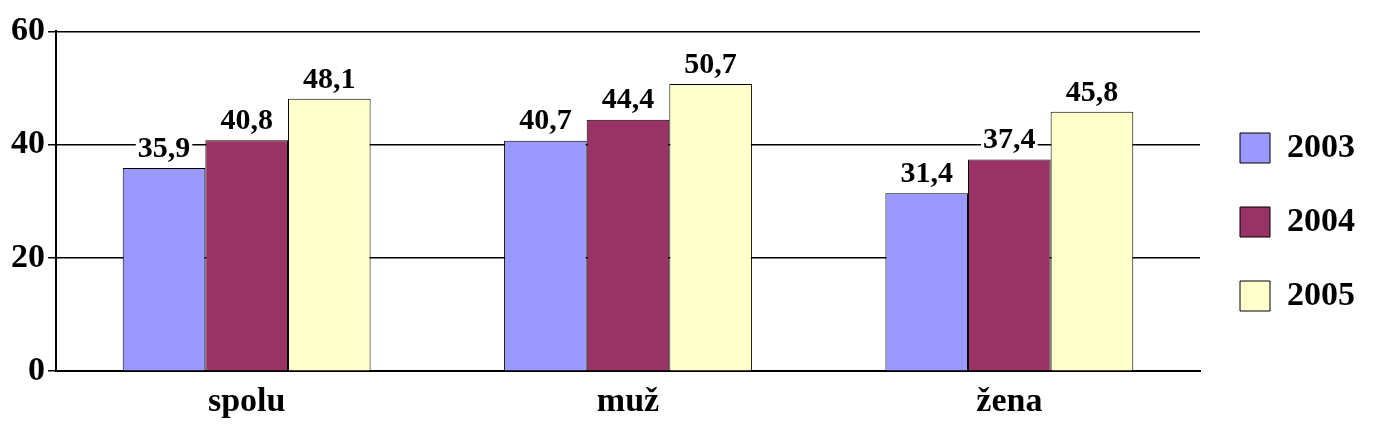 The height and width of the screenshot is (434, 1393). I want to click on data-label: 48,1, so click(329, 77).